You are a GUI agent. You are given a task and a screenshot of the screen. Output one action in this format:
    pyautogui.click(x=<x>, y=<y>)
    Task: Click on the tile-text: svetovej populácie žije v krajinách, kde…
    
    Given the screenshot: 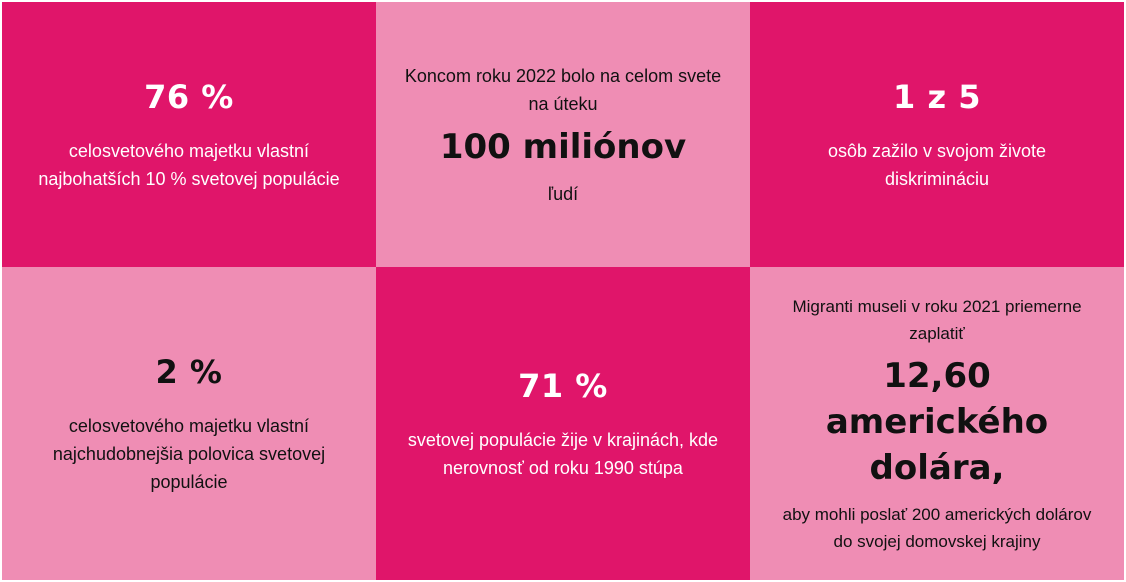 What is the action you would take?
    pyautogui.click(x=563, y=453)
    